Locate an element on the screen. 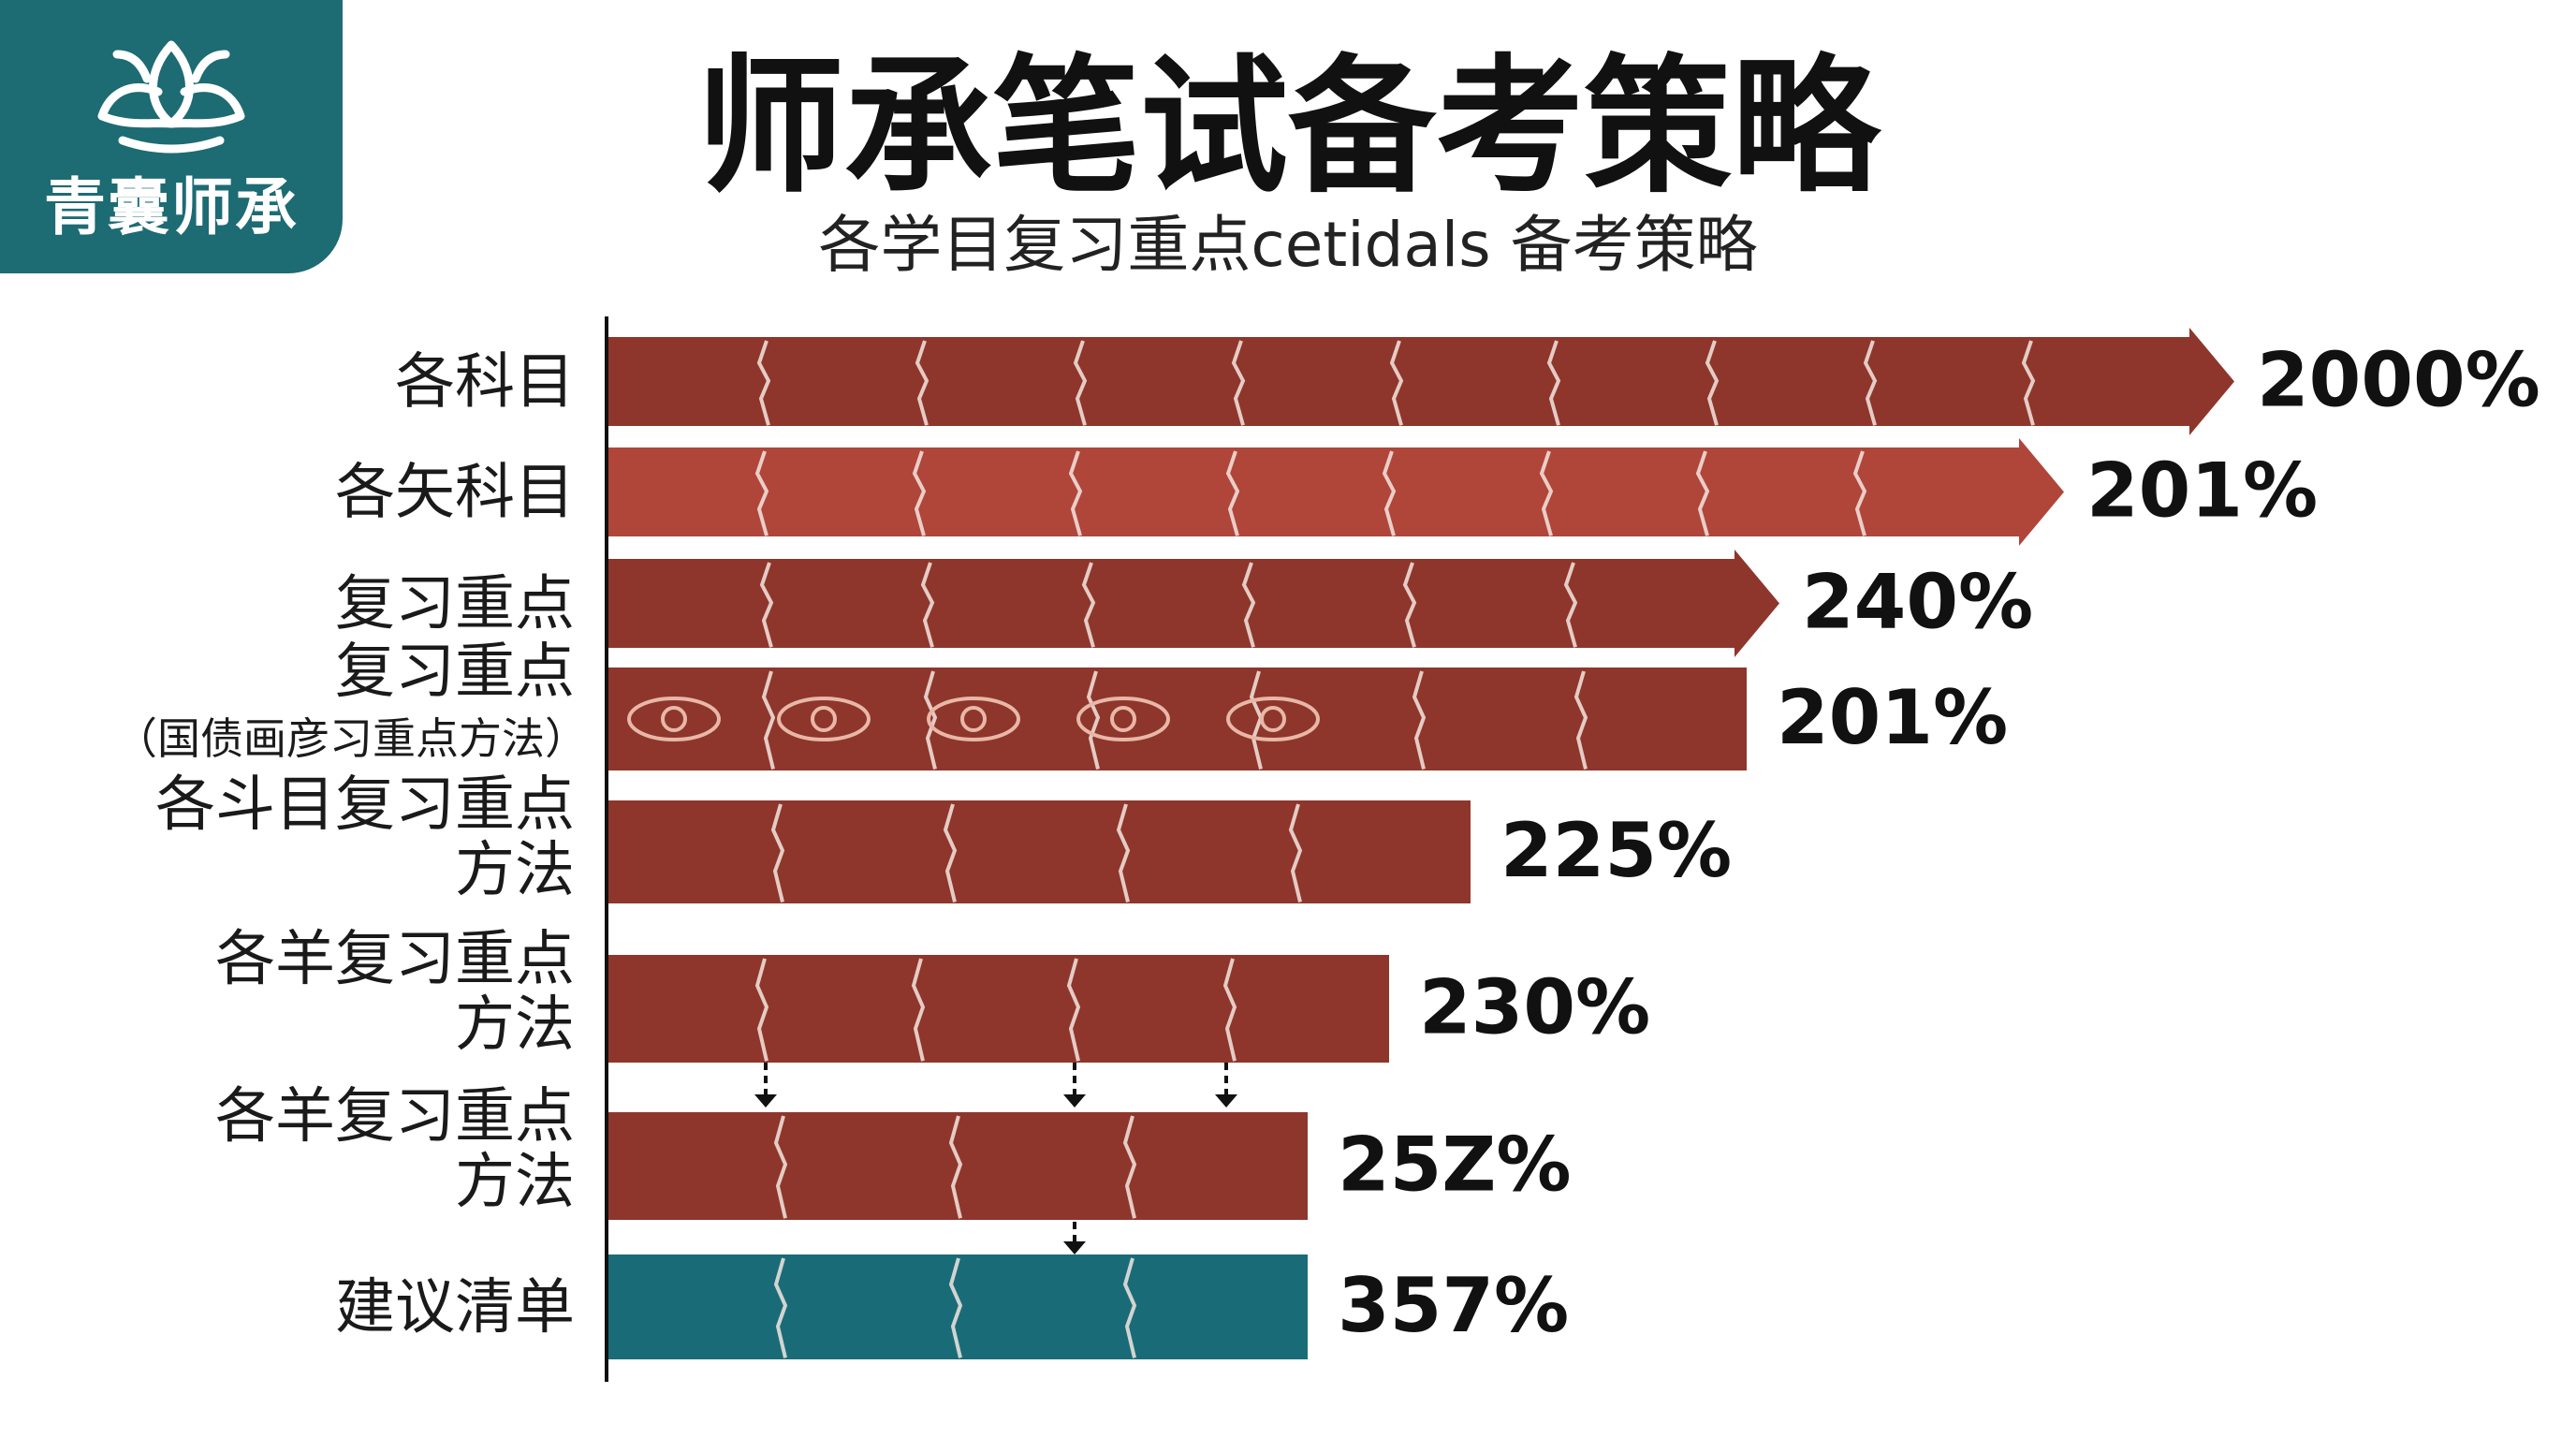  category-label: 建议清单 is located at coordinates (455, 1308).